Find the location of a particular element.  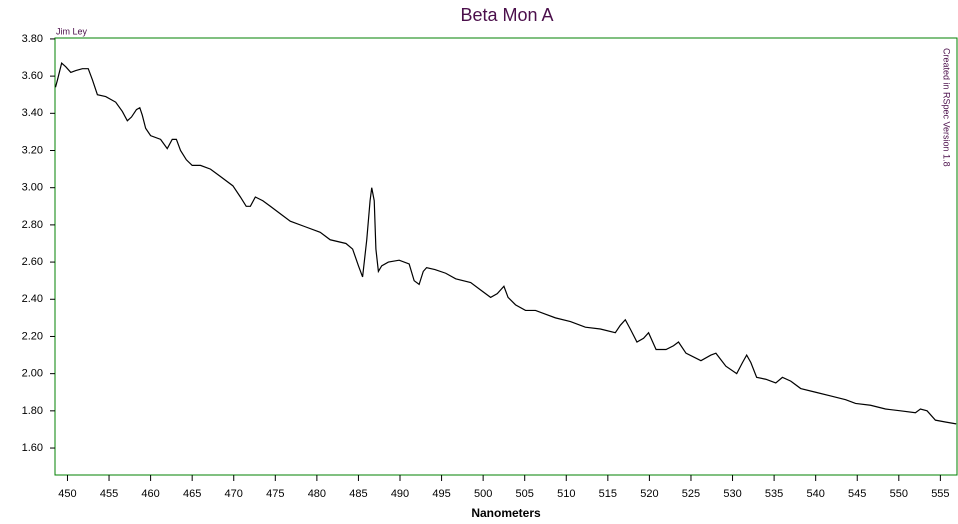

x-tick-label: 470 is located at coordinates (234, 494).